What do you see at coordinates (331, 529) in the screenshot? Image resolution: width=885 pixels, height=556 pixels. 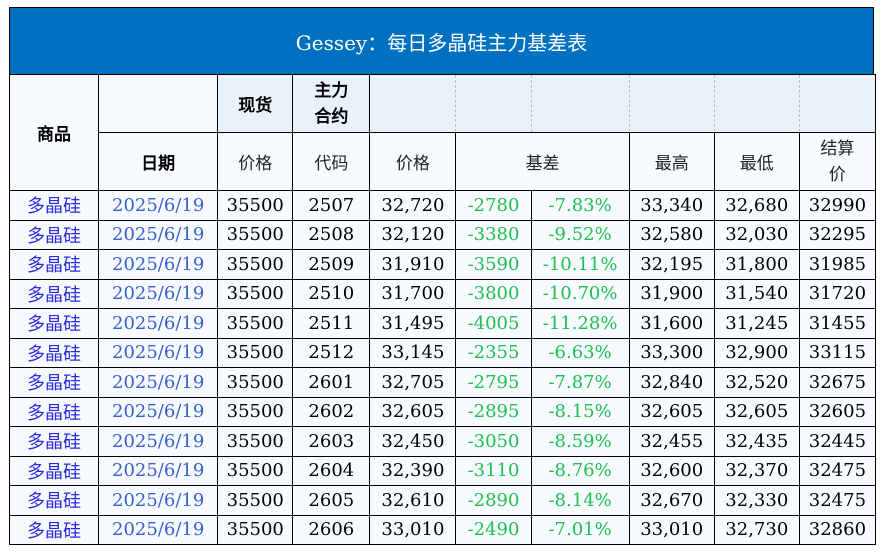 I see `cell-contract-code: 2606` at bounding box center [331, 529].